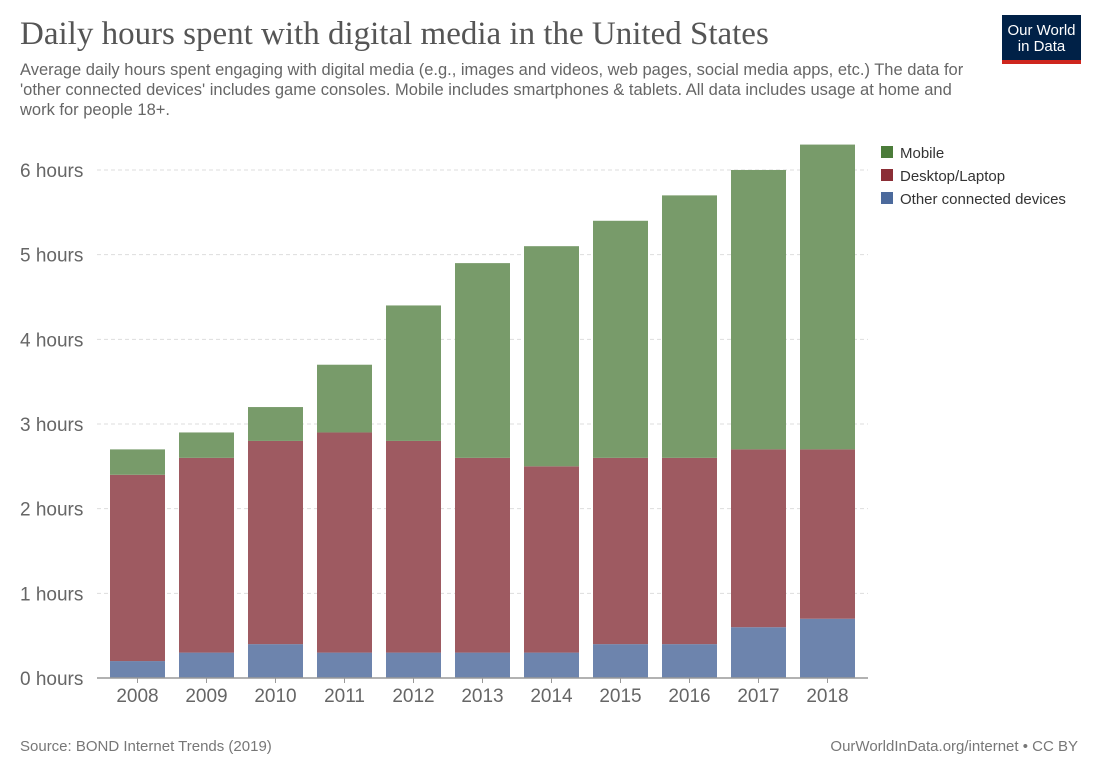  What do you see at coordinates (983, 199) in the screenshot?
I see `legend-label: Other connected devices` at bounding box center [983, 199].